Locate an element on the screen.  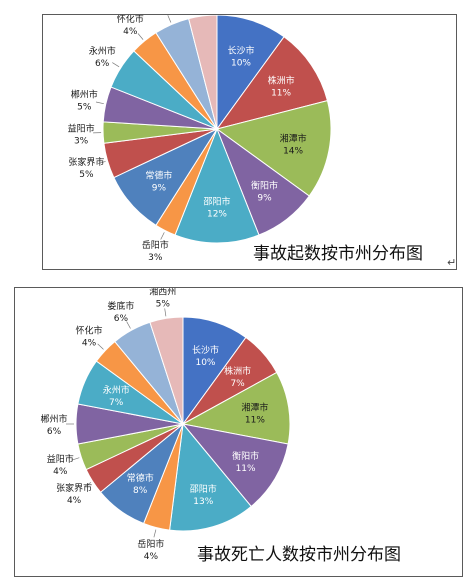
slice-value-label: 14% is located at coordinates (293, 152).